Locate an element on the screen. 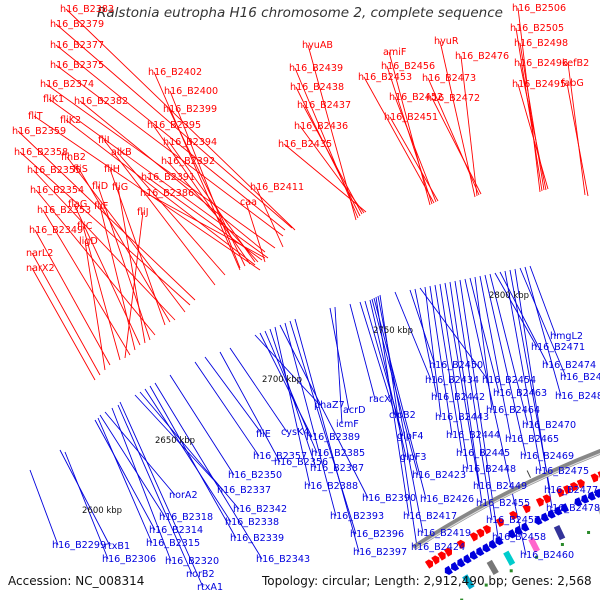  reverse-gene-label: glpF3 is located at coordinates (413, 457).